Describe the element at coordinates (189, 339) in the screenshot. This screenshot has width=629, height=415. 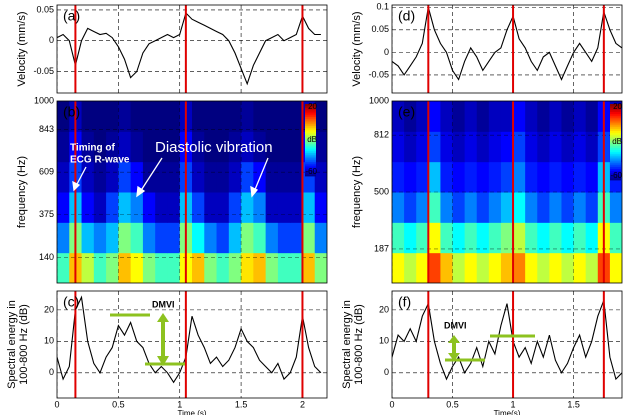
I see `line` at that location.